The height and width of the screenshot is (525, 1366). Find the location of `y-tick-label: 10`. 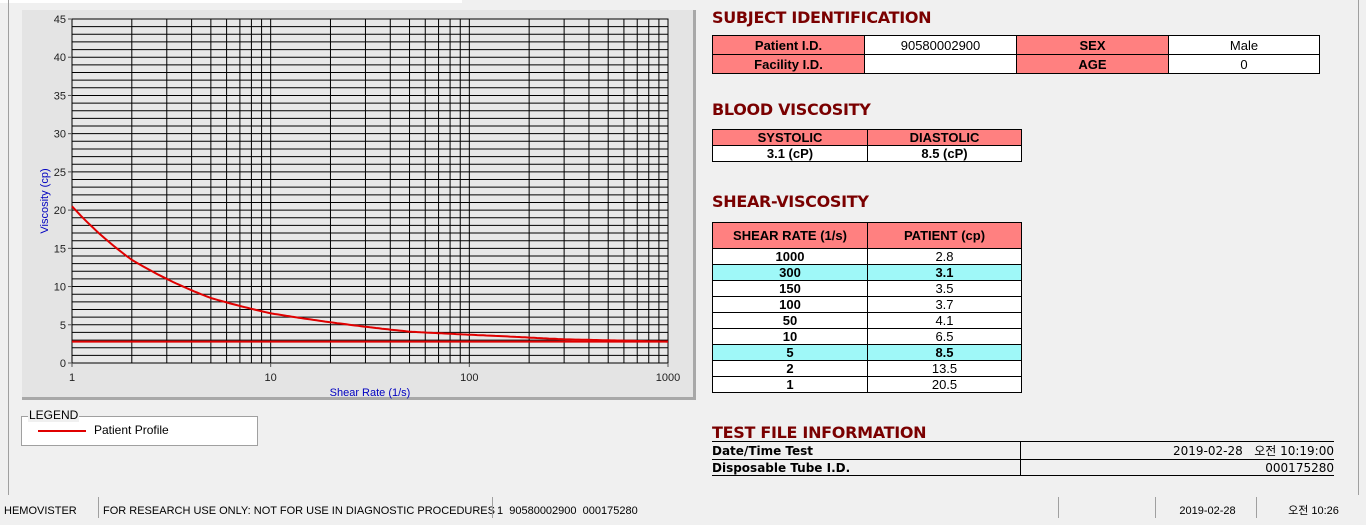

y-tick-label: 10 is located at coordinates (60, 288).